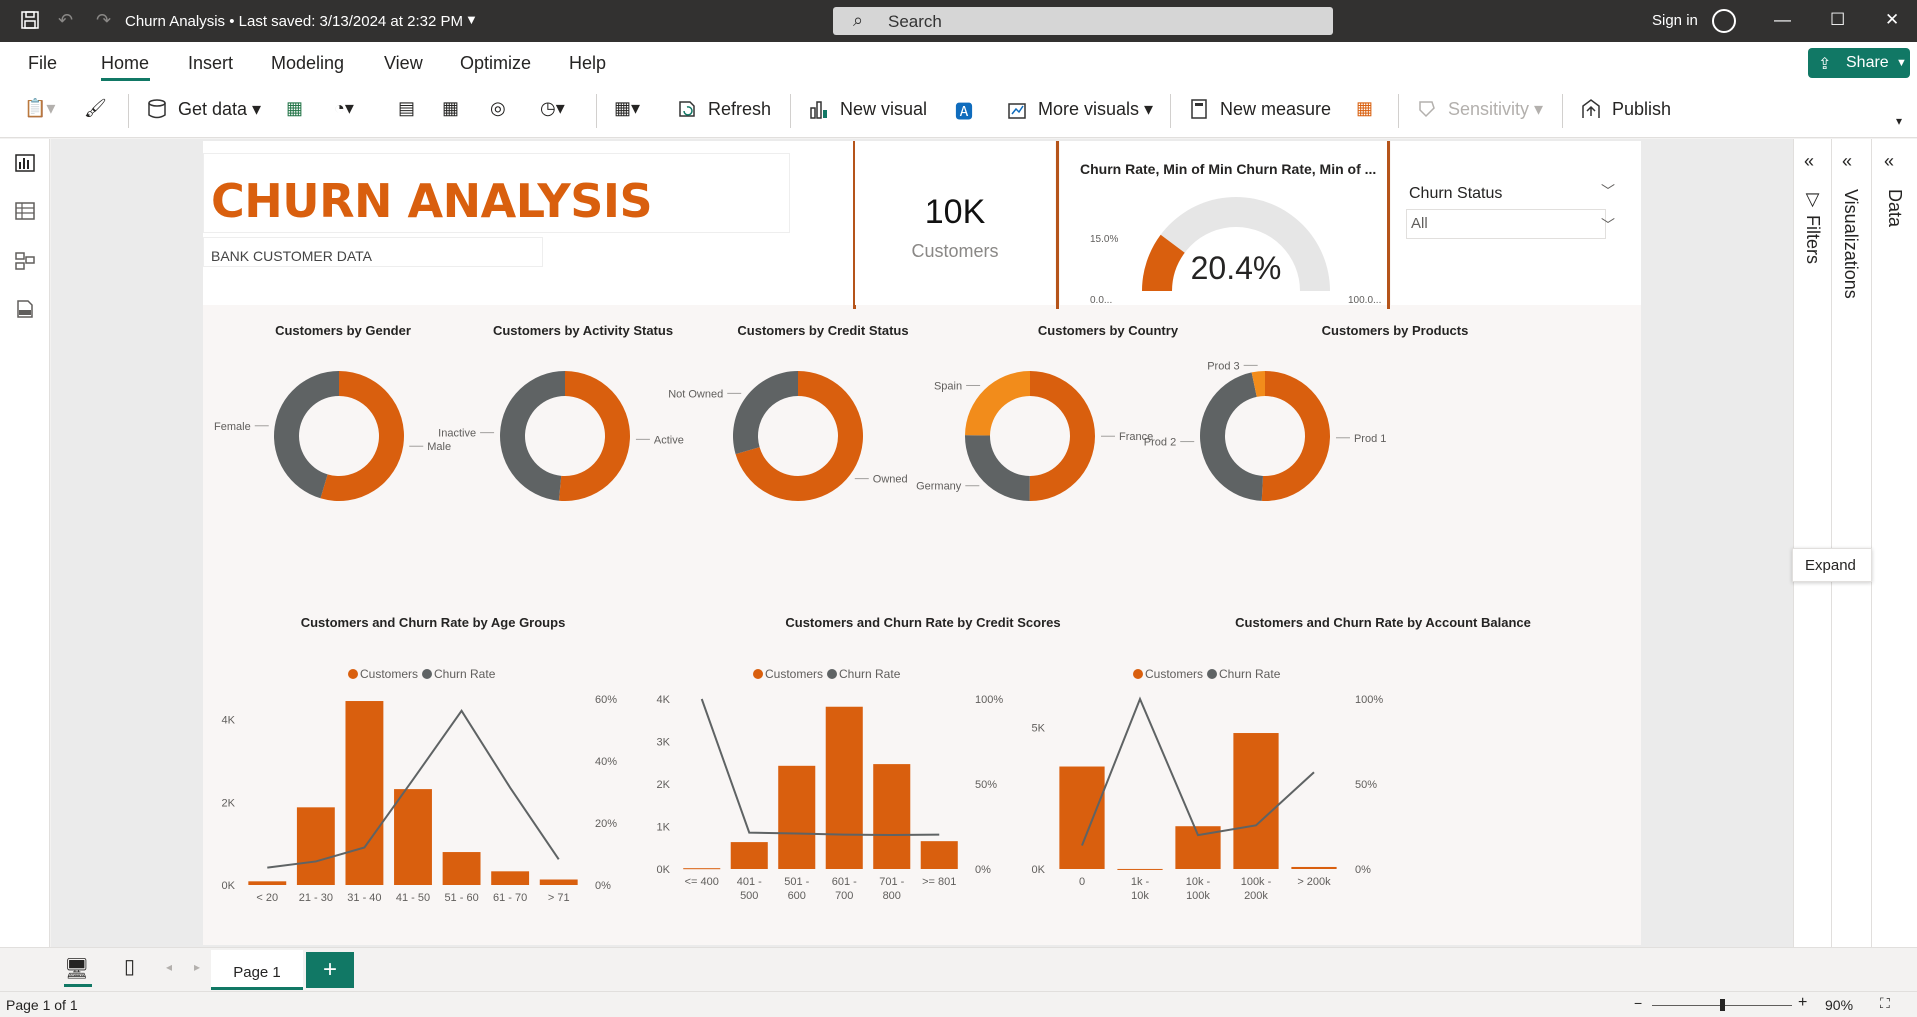  Describe the element at coordinates (627, 108) in the screenshot. I see `transform-data-icon: ▦▾` at that location.